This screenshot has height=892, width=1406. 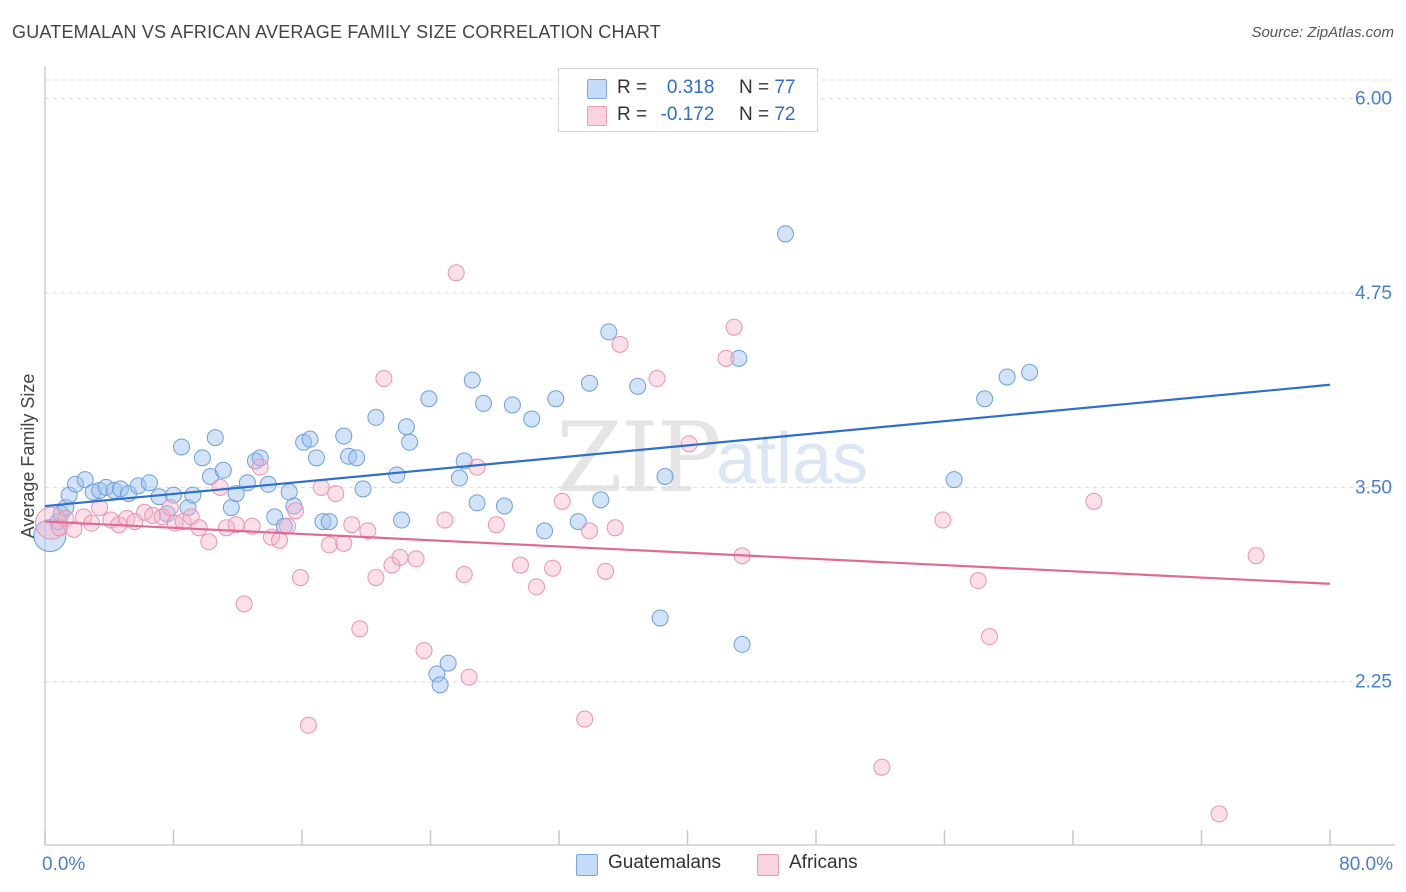 I want to click on y-axis-label: Average Family Size, so click(x=28, y=456).